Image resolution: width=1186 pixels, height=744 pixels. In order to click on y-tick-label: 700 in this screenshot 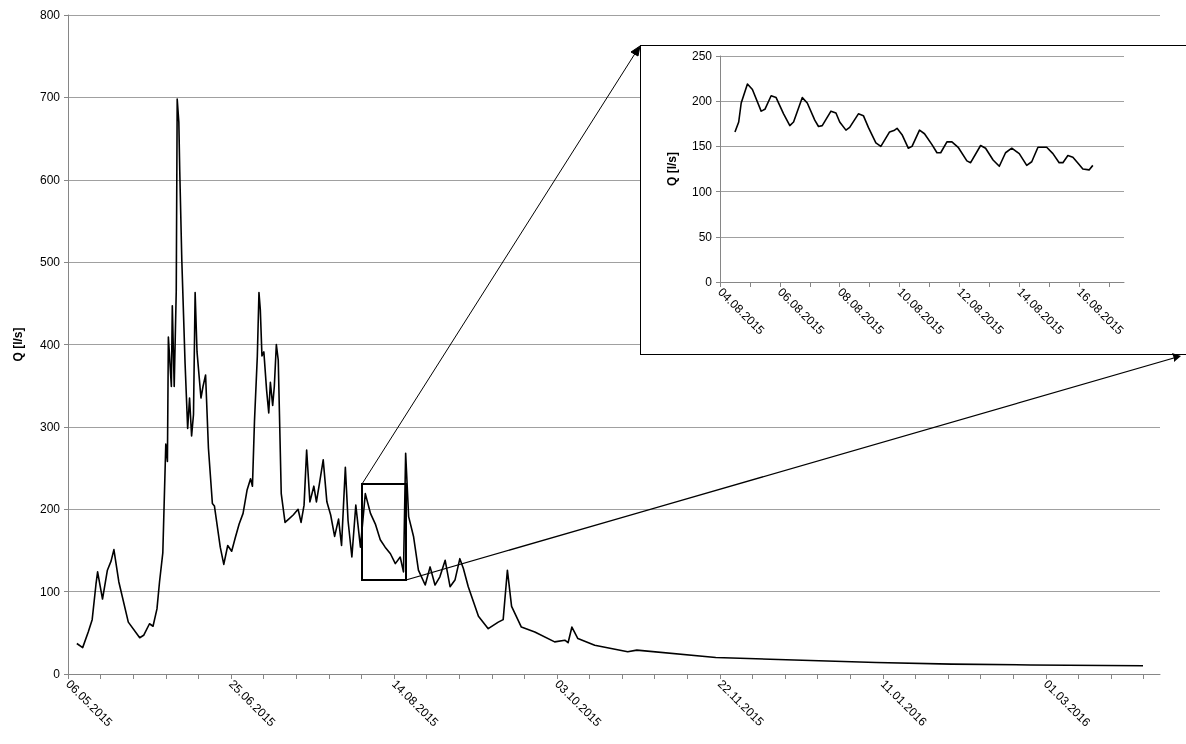, I will do `click(50, 97)`.